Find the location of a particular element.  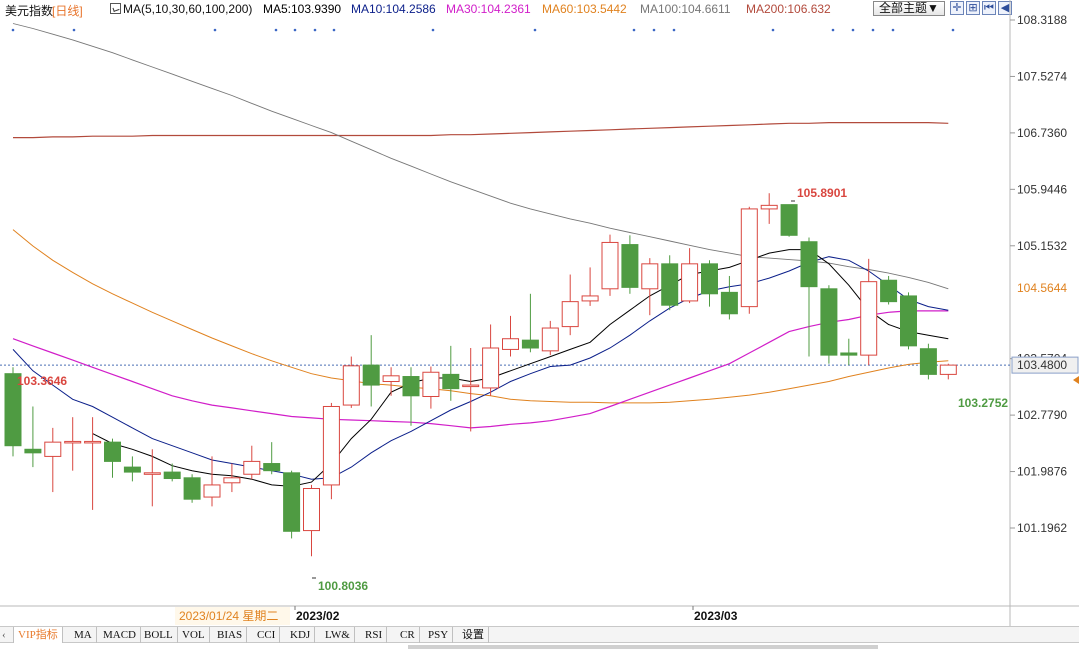

date-label-feb: 2023/02 is located at coordinates (318, 616).